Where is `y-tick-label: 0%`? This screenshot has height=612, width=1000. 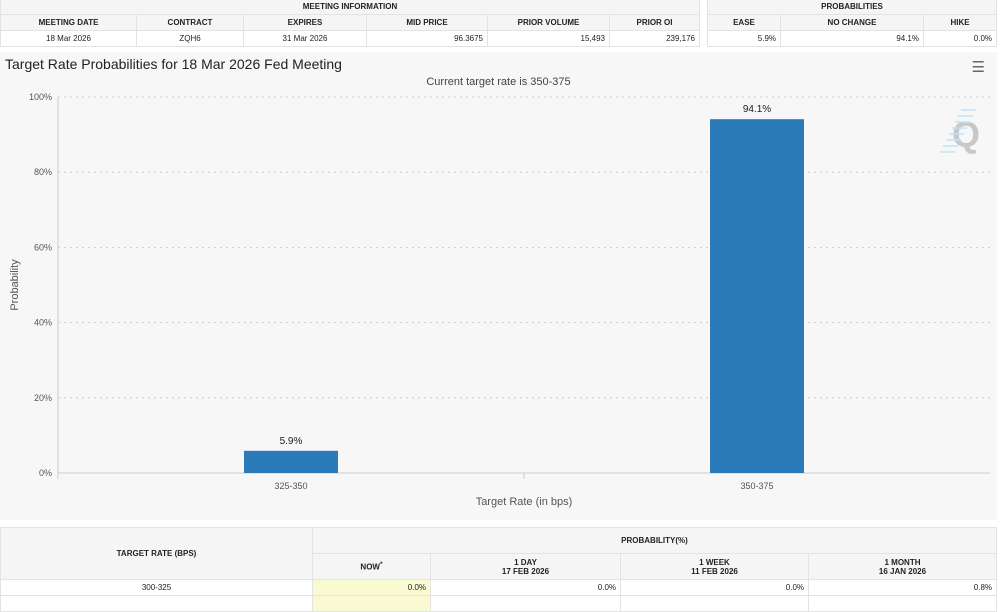
y-tick-label: 0% is located at coordinates (45, 473).